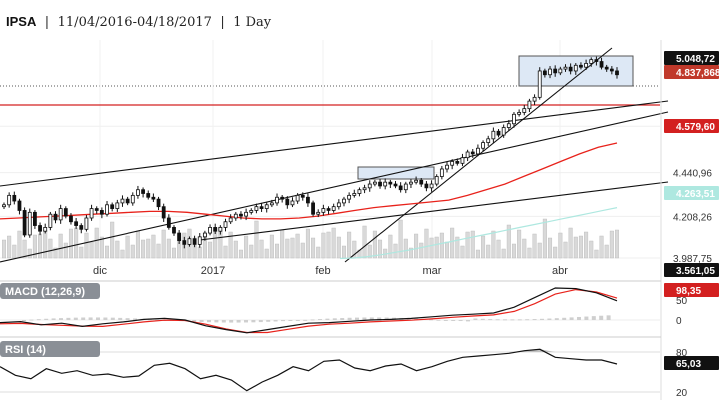 This screenshot has height=407, width=719. What do you see at coordinates (311, 238) in the screenshot?
I see `volume-bars` at bounding box center [311, 238].